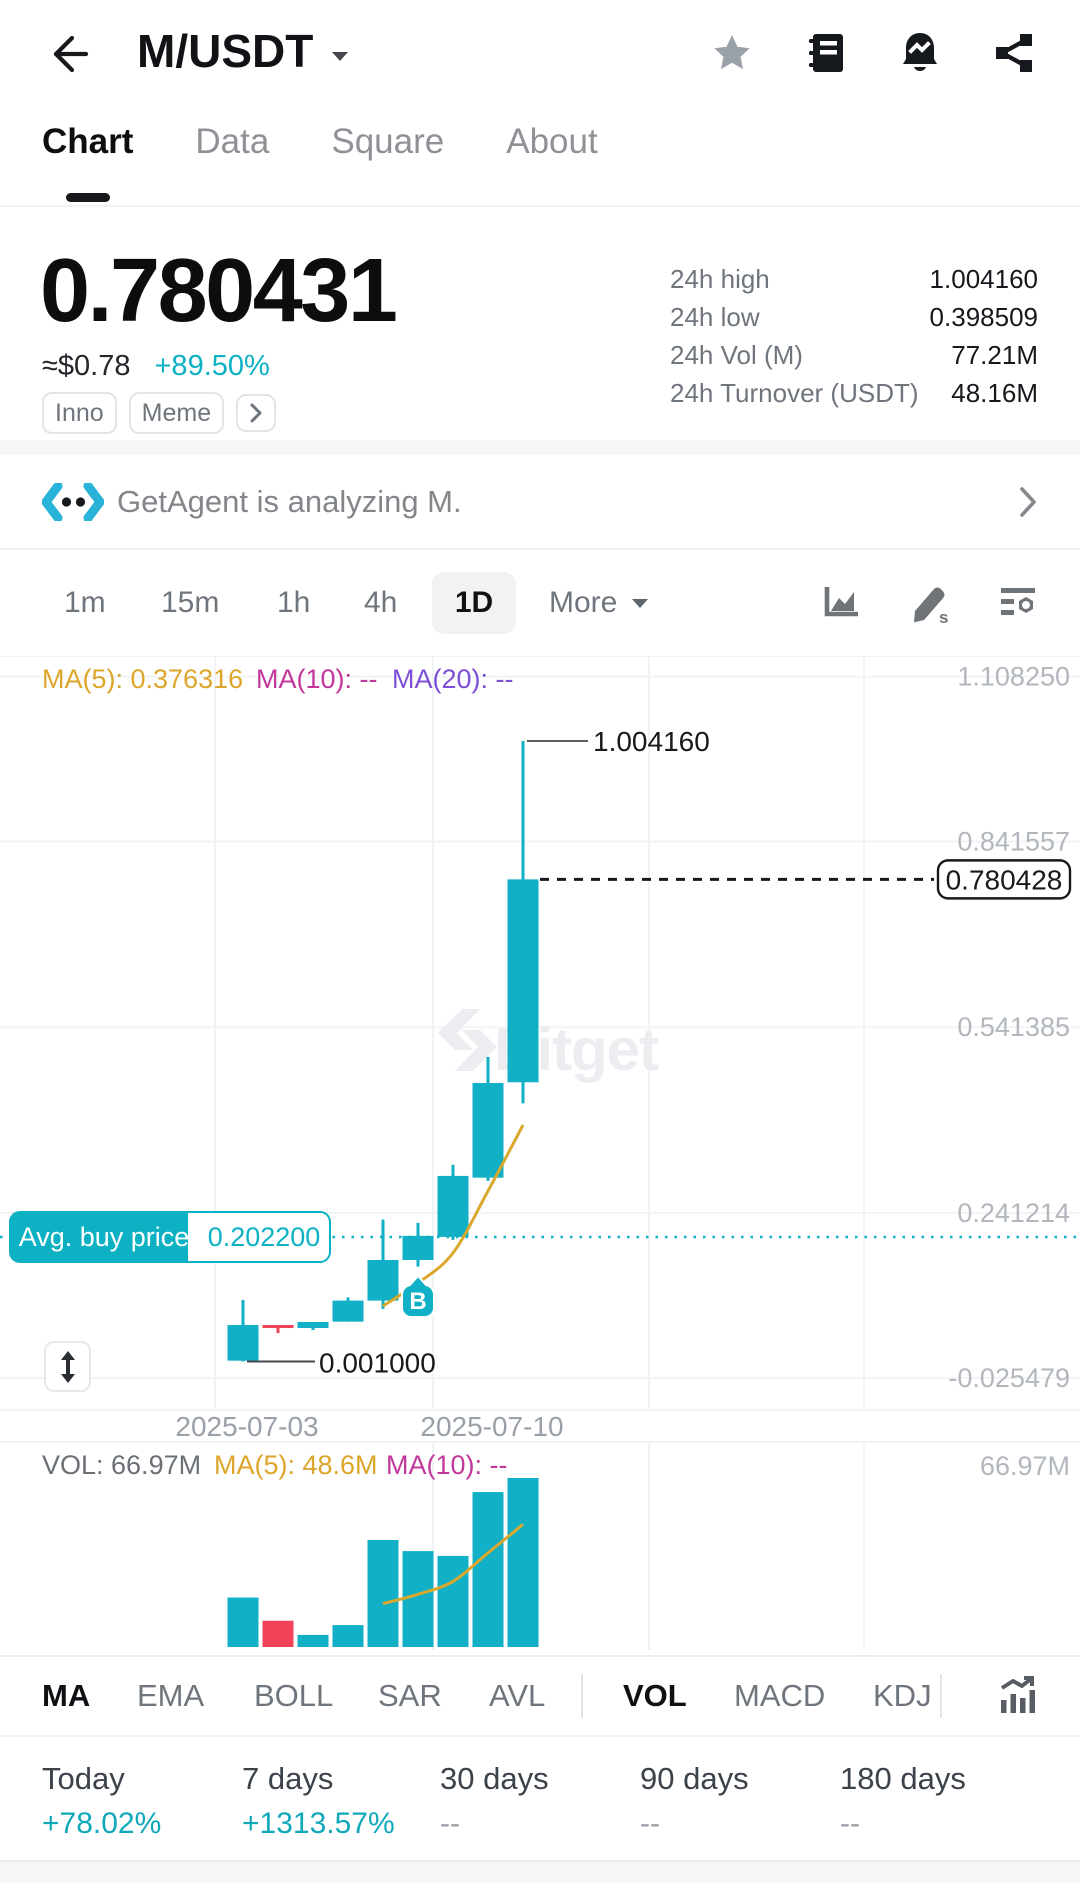  I want to click on svg-text: 2025-07-03, so click(246, 1426).